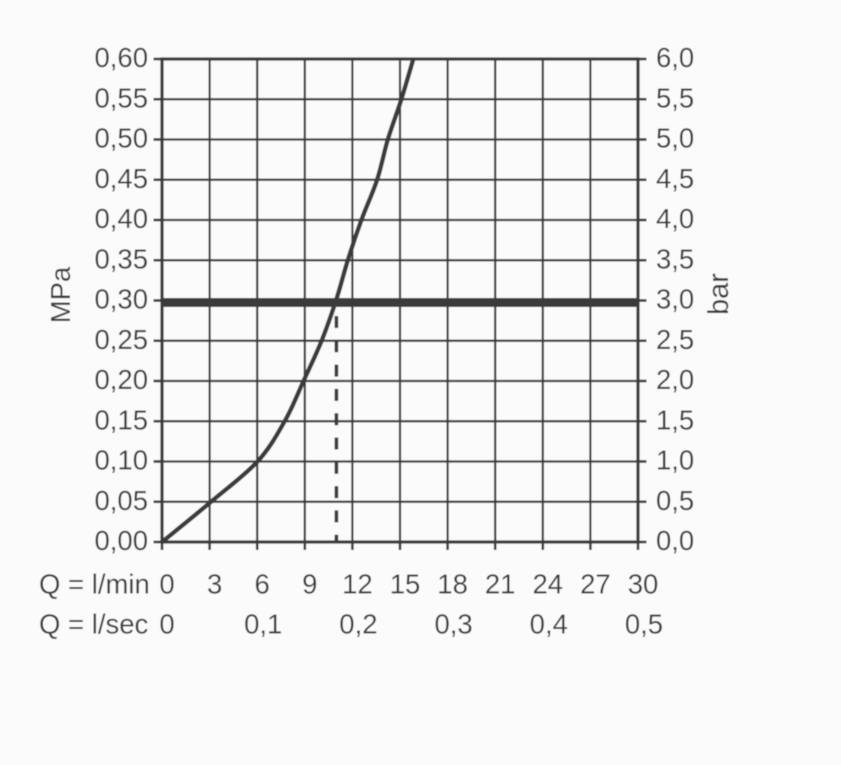 This screenshot has width=841, height=765. I want to click on svg-text: 0,2, so click(358, 624).